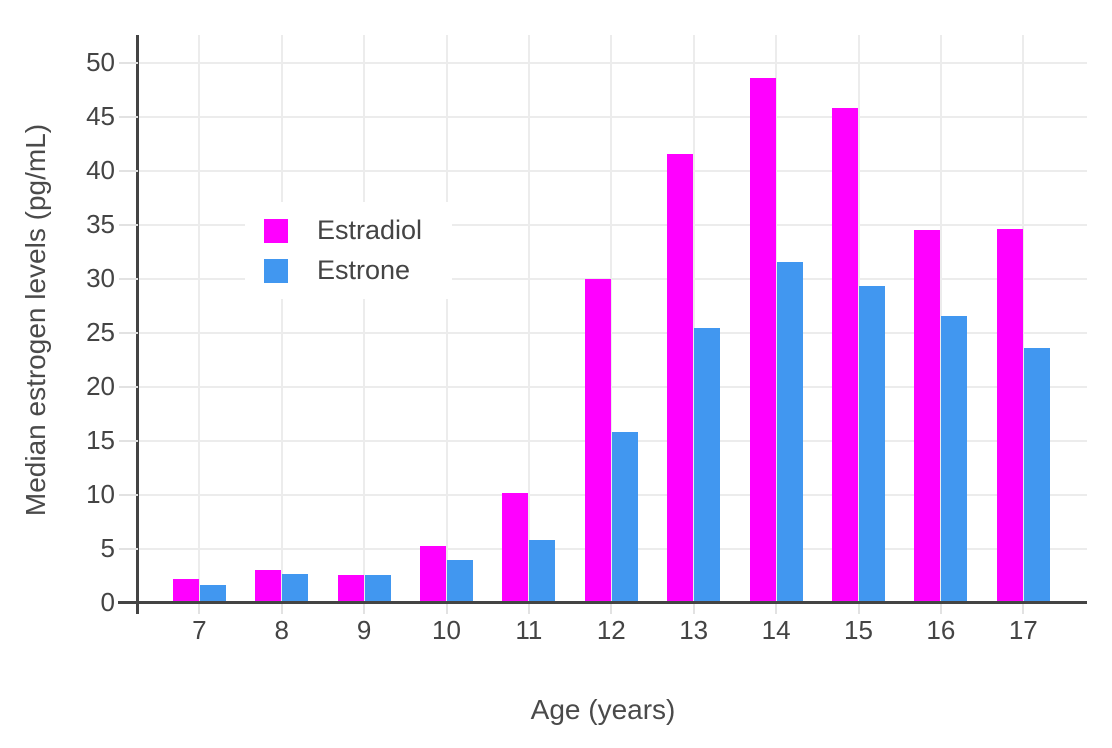 The width and height of the screenshot is (1112, 748). What do you see at coordinates (529, 630) in the screenshot?
I see `x-tick-label-11: 11` at bounding box center [529, 630].